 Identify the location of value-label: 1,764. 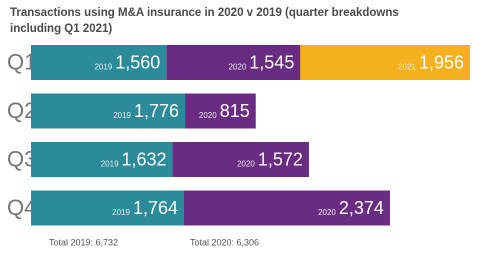
(155, 208).